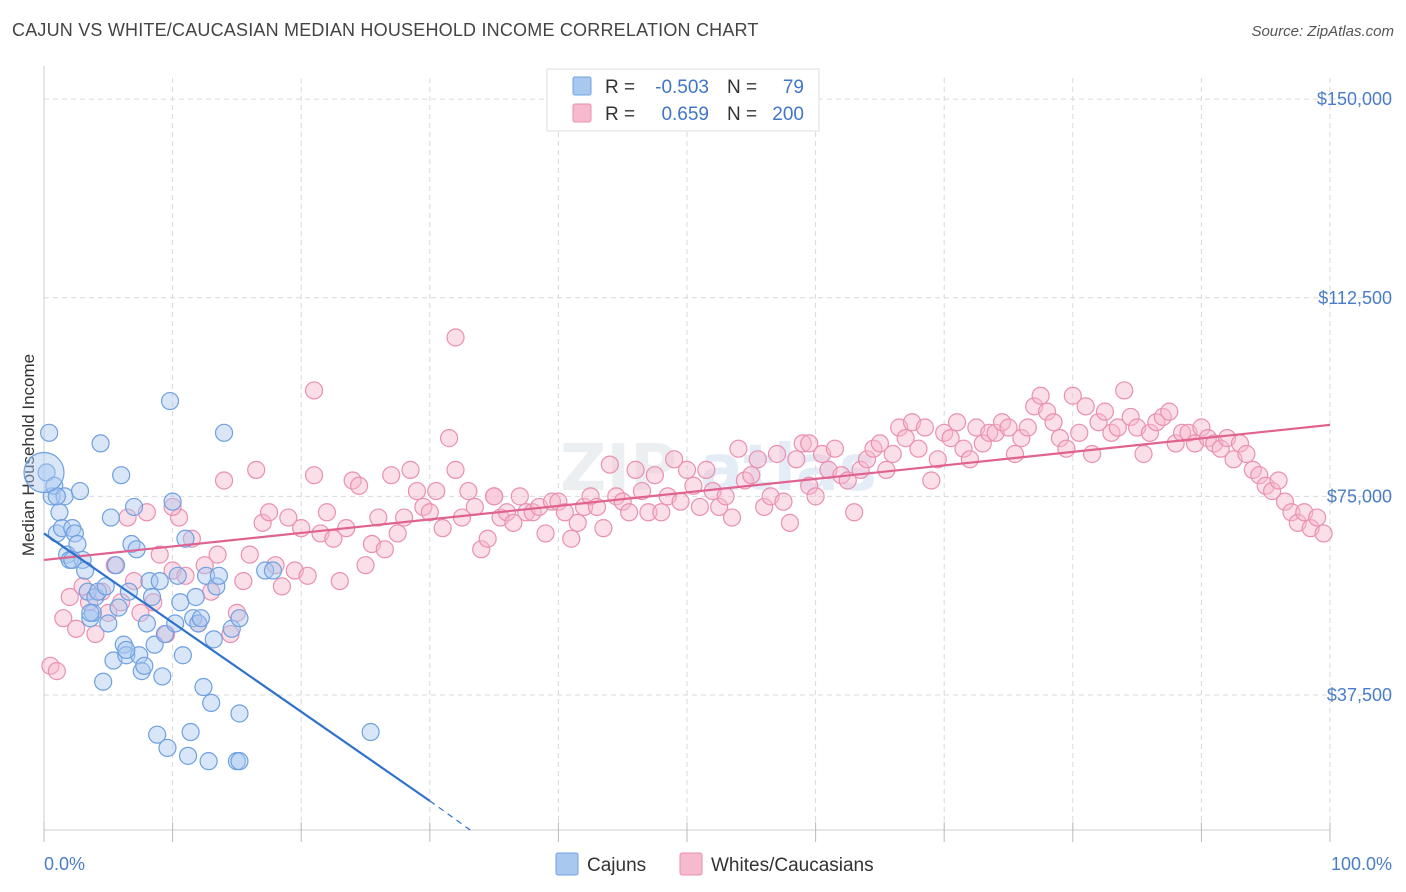 The width and height of the screenshot is (1406, 892). Describe the element at coordinates (64, 864) in the screenshot. I see `x-tick-label: 0.0%` at that location.